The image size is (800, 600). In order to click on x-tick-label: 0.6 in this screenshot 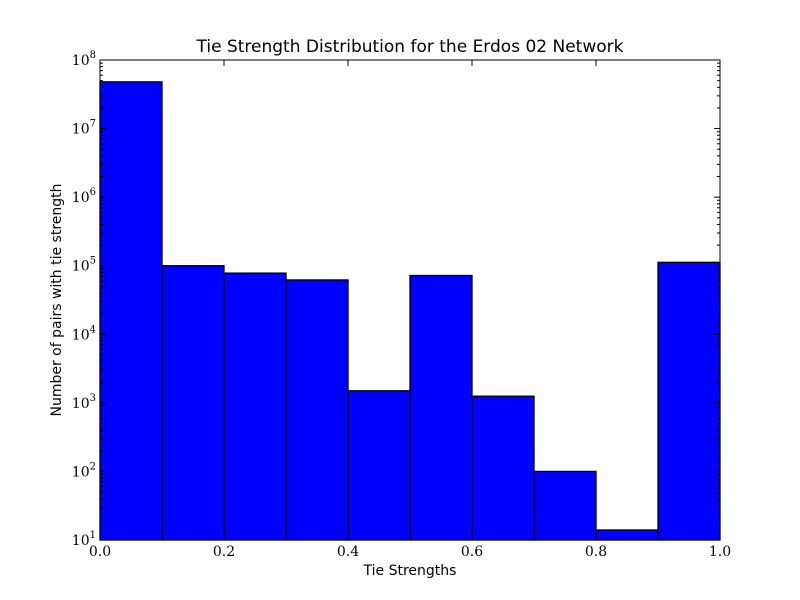, I will do `click(472, 552)`.